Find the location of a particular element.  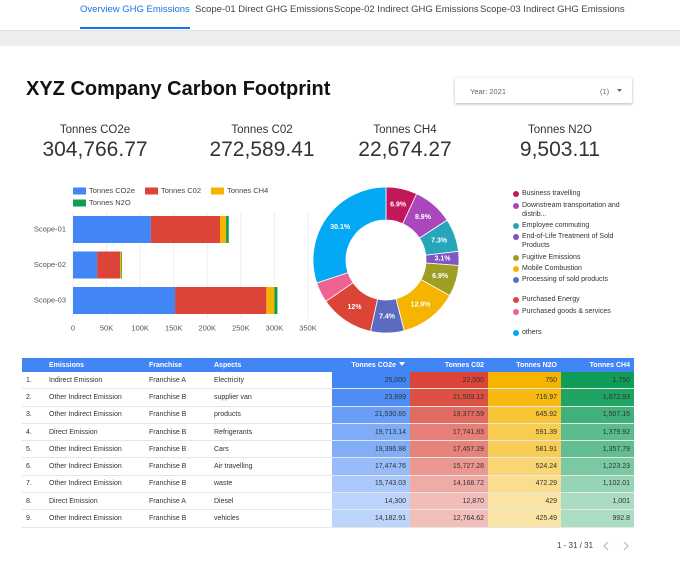

x-tick-label: 350K is located at coordinates (308, 327).